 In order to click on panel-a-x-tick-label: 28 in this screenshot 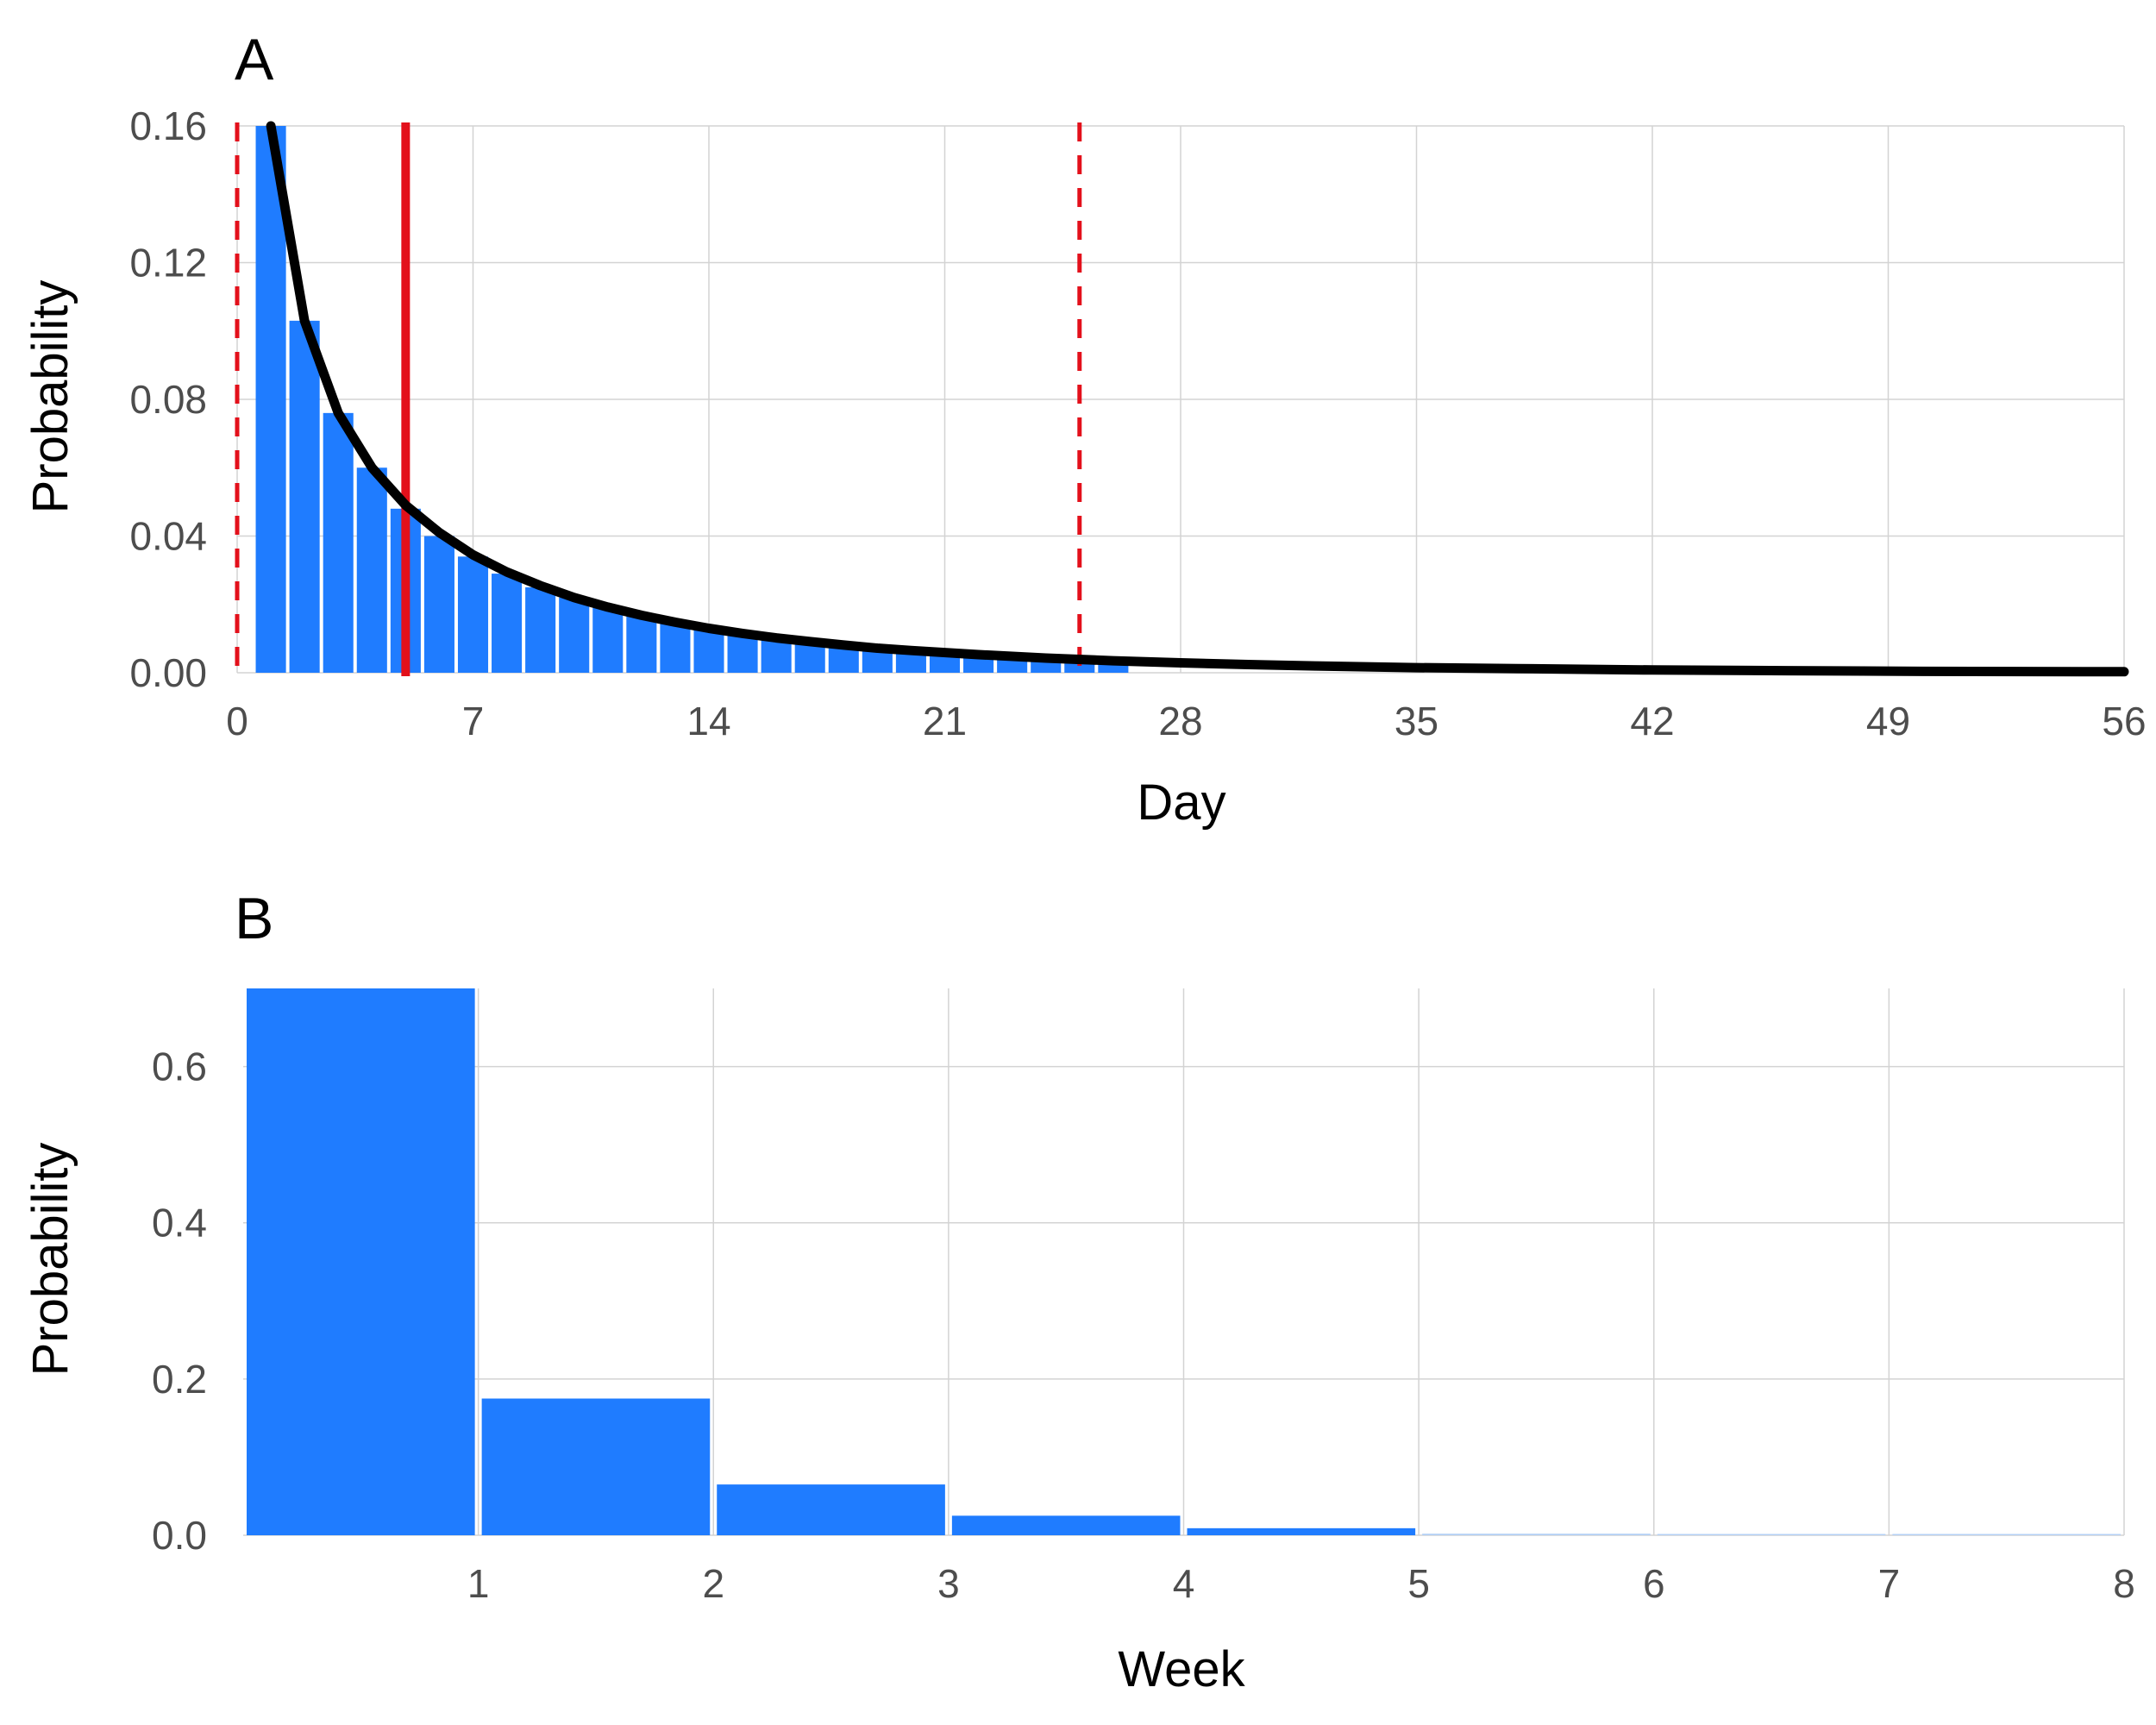, I will do `click(1180, 721)`.